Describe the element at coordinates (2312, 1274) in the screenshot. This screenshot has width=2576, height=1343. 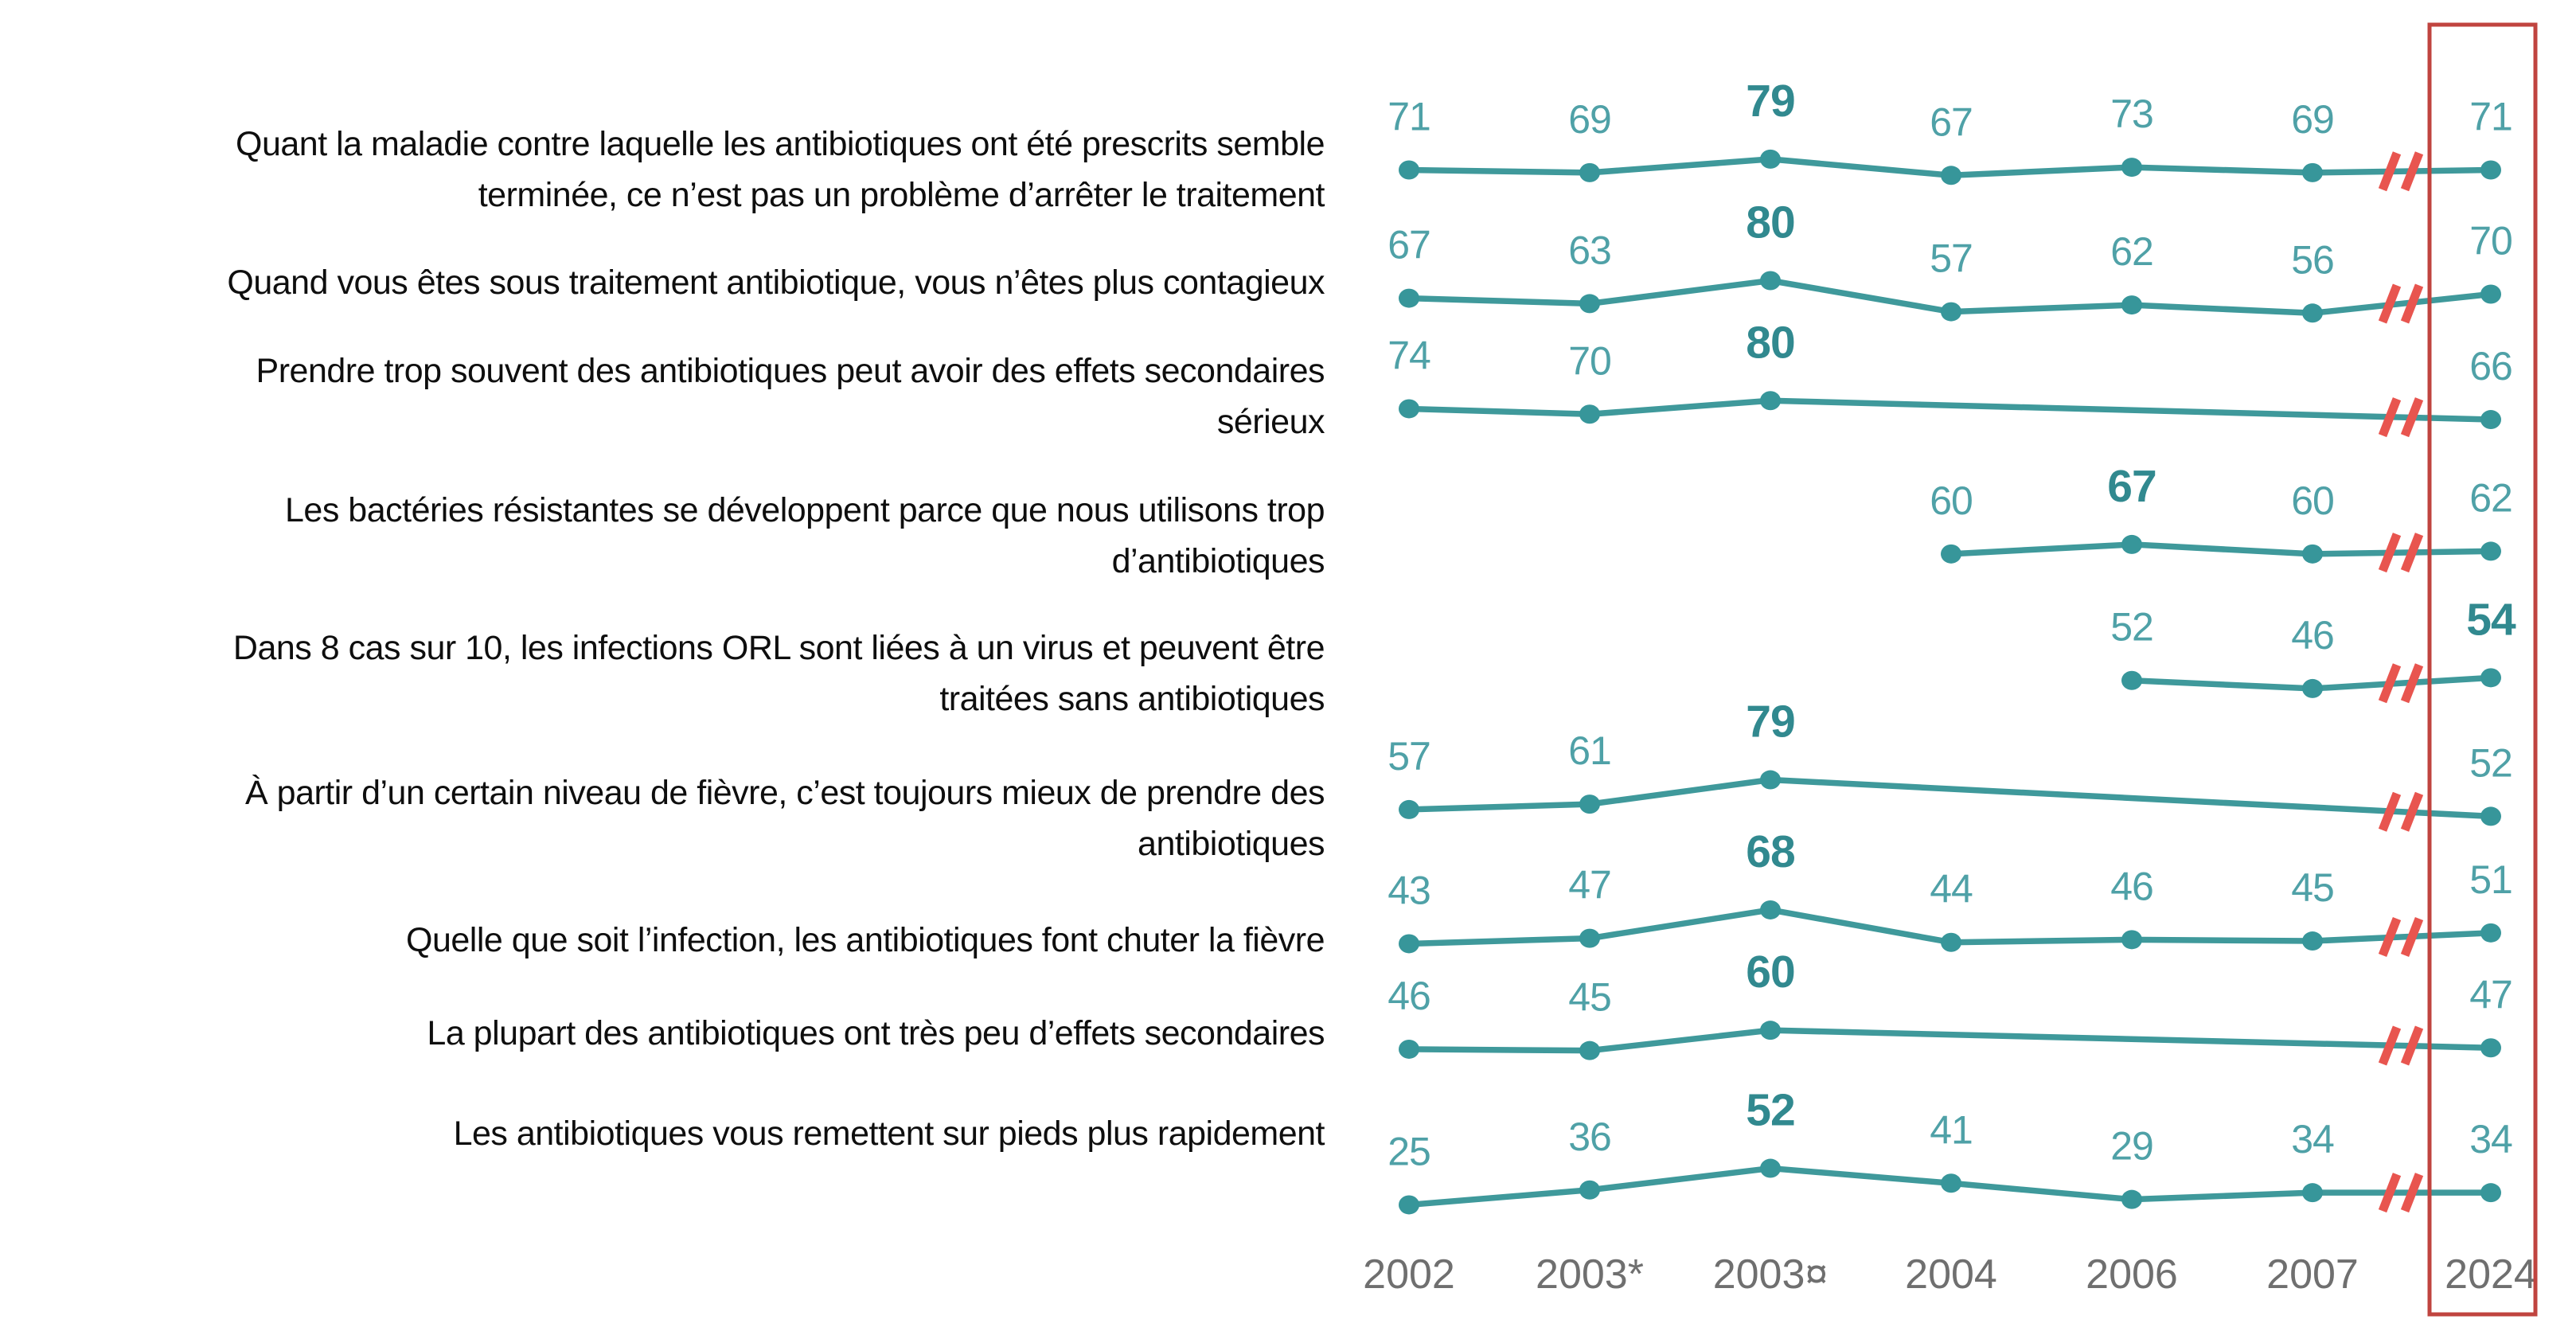
I see `x-axis-label: 2007` at that location.